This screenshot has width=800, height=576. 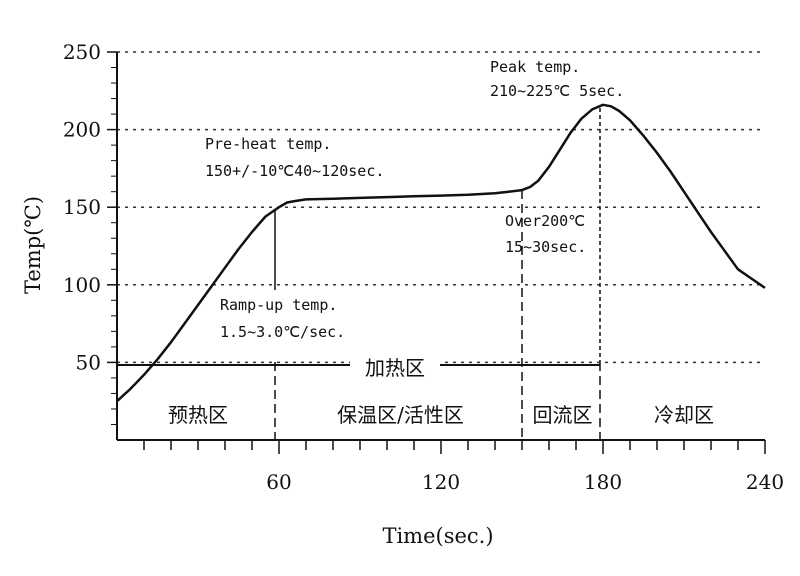 I want to click on zone-label-1: 保温区/活性区, so click(x=400, y=415).